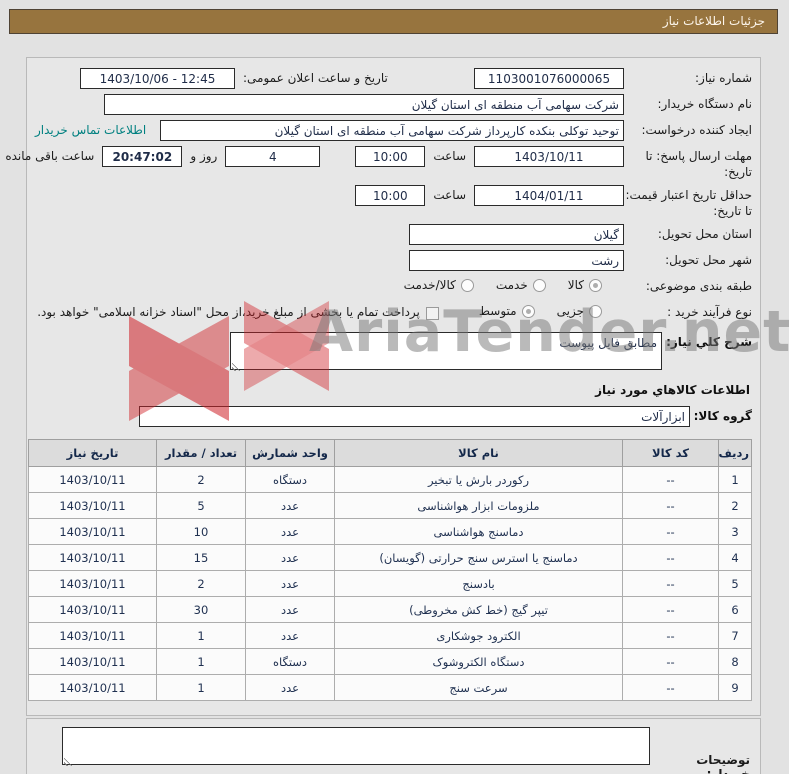 The image size is (789, 774). What do you see at coordinates (430, 285) in the screenshot?
I see `radio-goods-service-label: کالا/خدمت` at bounding box center [430, 285].